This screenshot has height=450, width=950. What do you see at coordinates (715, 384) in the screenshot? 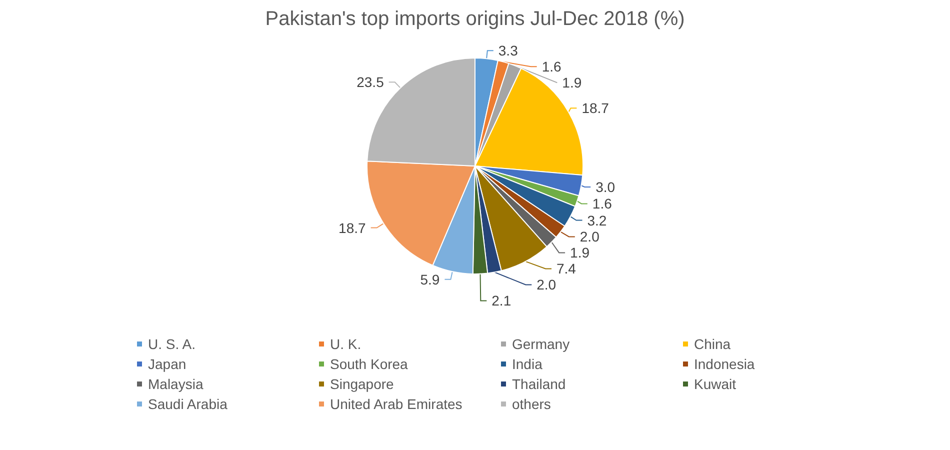
I see `legend-label: Kuwait` at bounding box center [715, 384].